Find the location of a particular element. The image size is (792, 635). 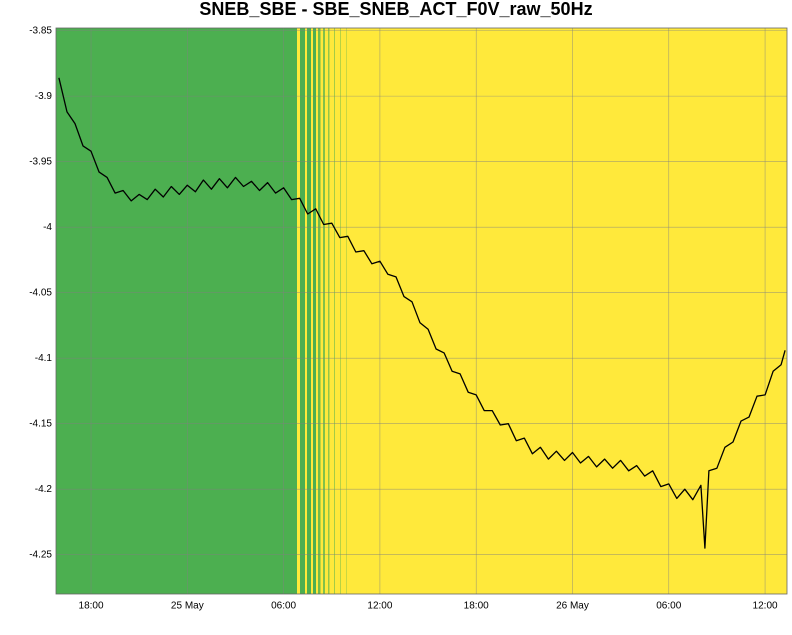

y-tick-label: -3.85 is located at coordinates (40, 30).